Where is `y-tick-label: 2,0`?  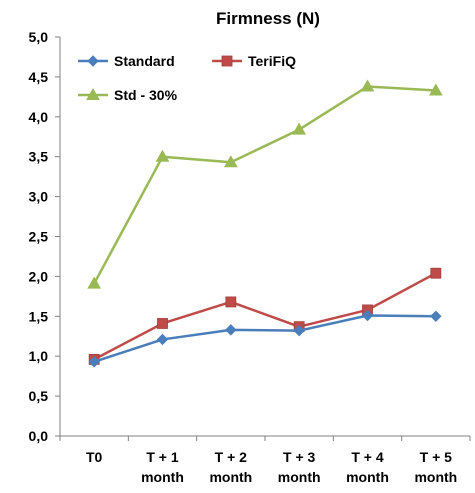
y-tick-label: 2,0 is located at coordinates (39, 276).